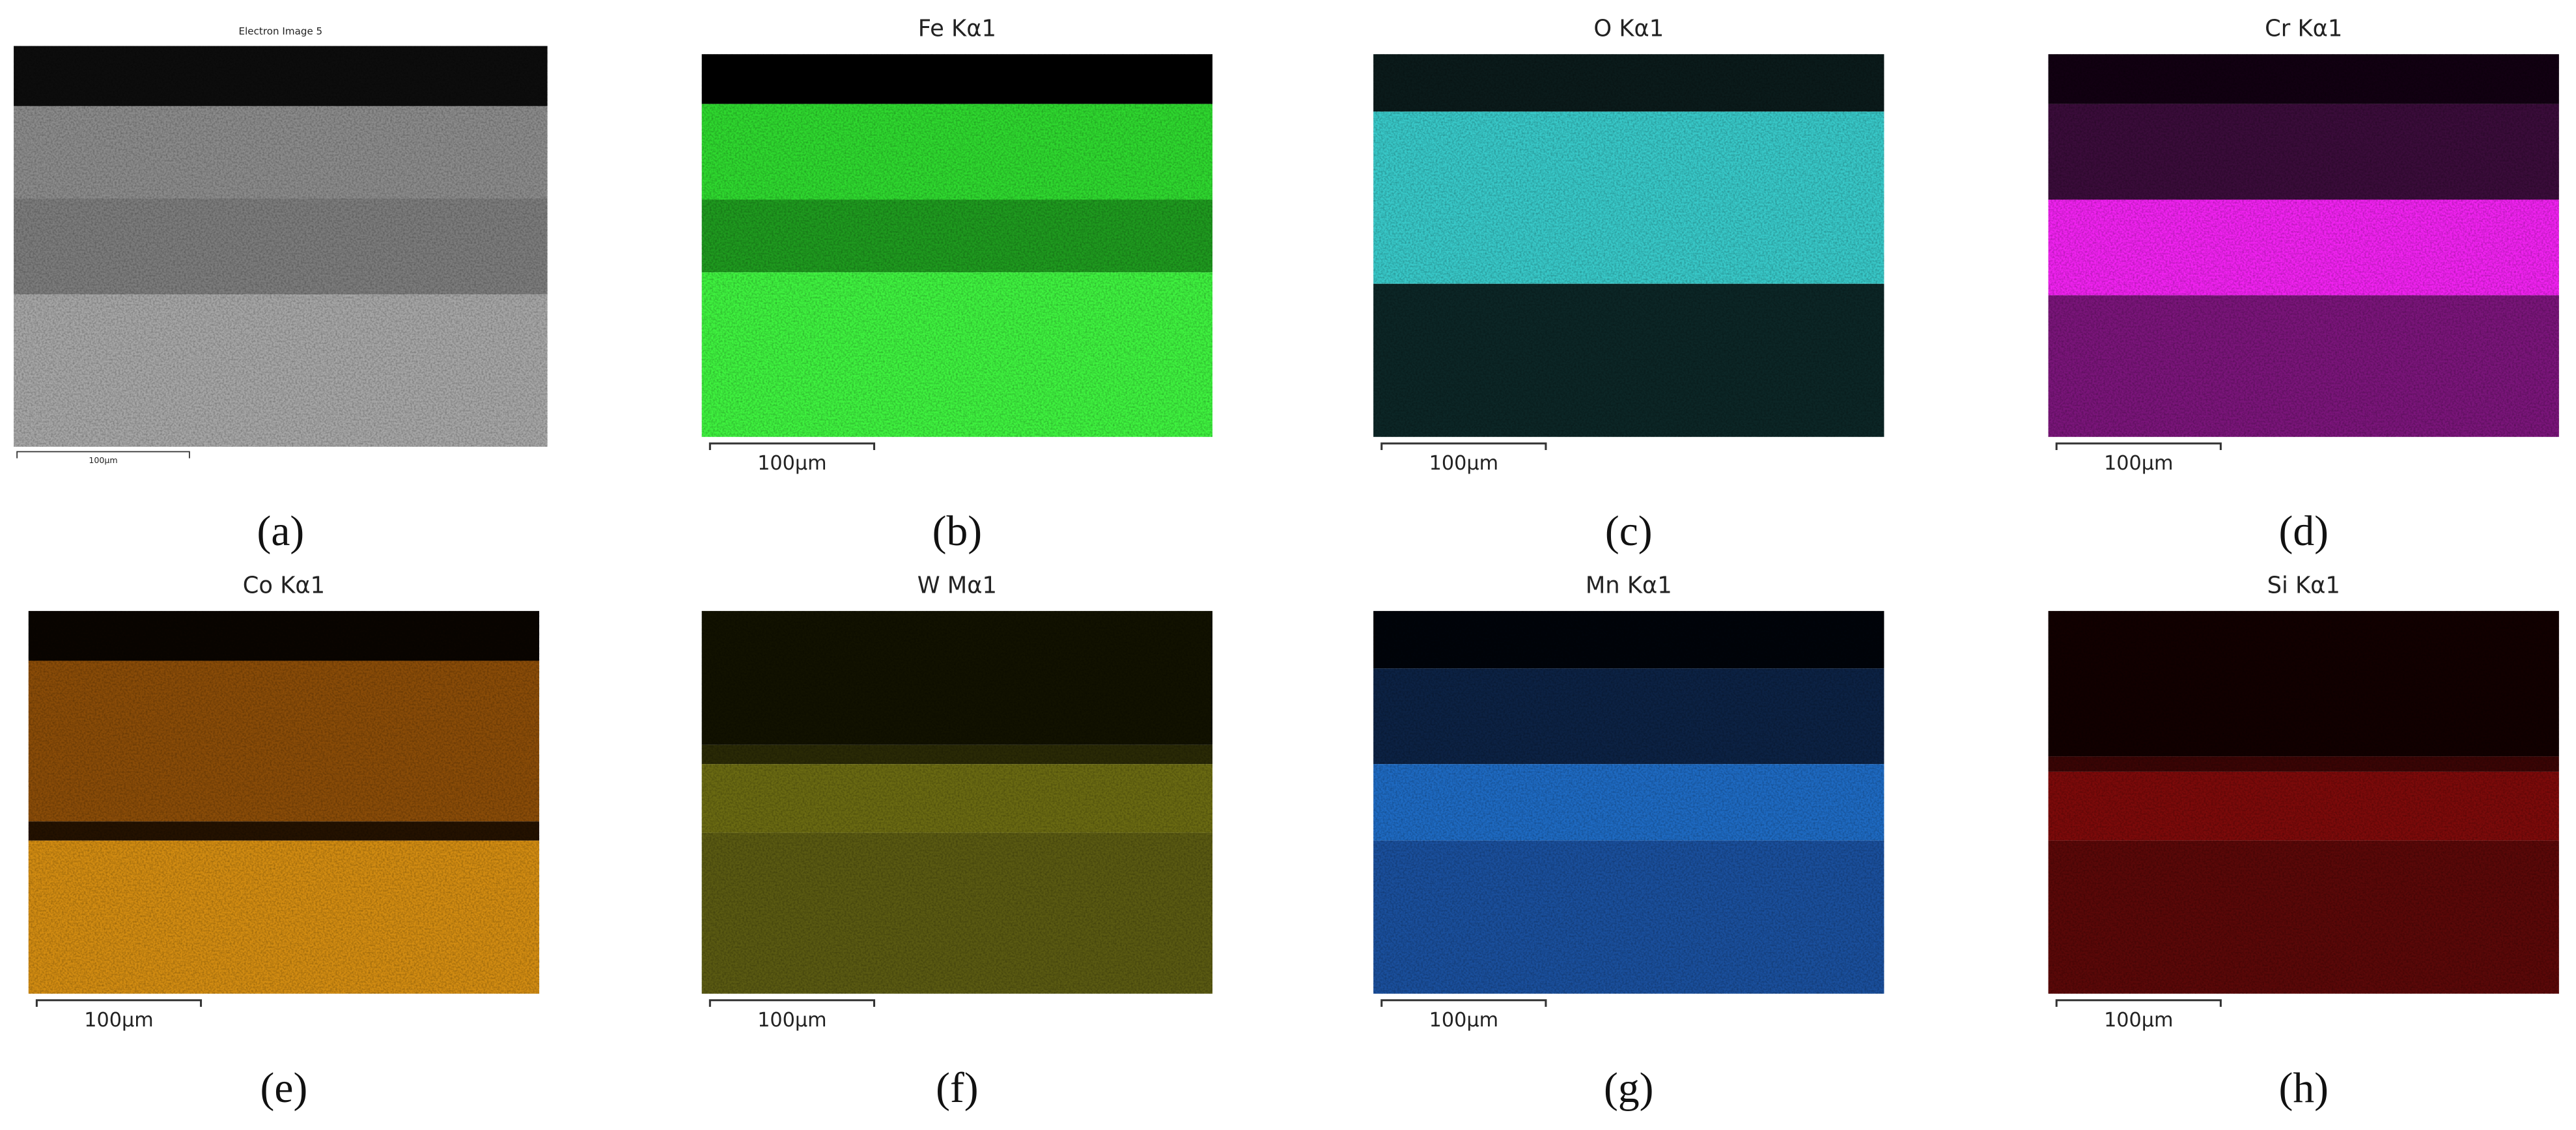 The width and height of the screenshot is (2576, 1130). What do you see at coordinates (284, 585) in the screenshot?
I see `panel-title: Co Kα1` at bounding box center [284, 585].